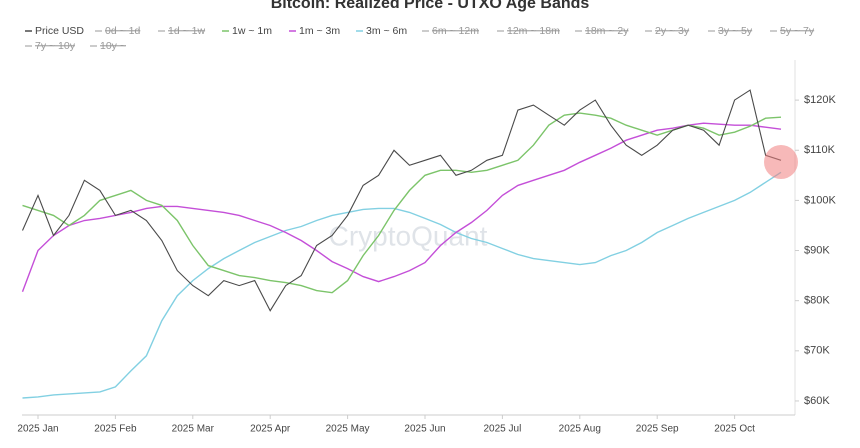  What do you see at coordinates (607, 31) in the screenshot?
I see `legend-label: 18m ~ 2y` at bounding box center [607, 31].